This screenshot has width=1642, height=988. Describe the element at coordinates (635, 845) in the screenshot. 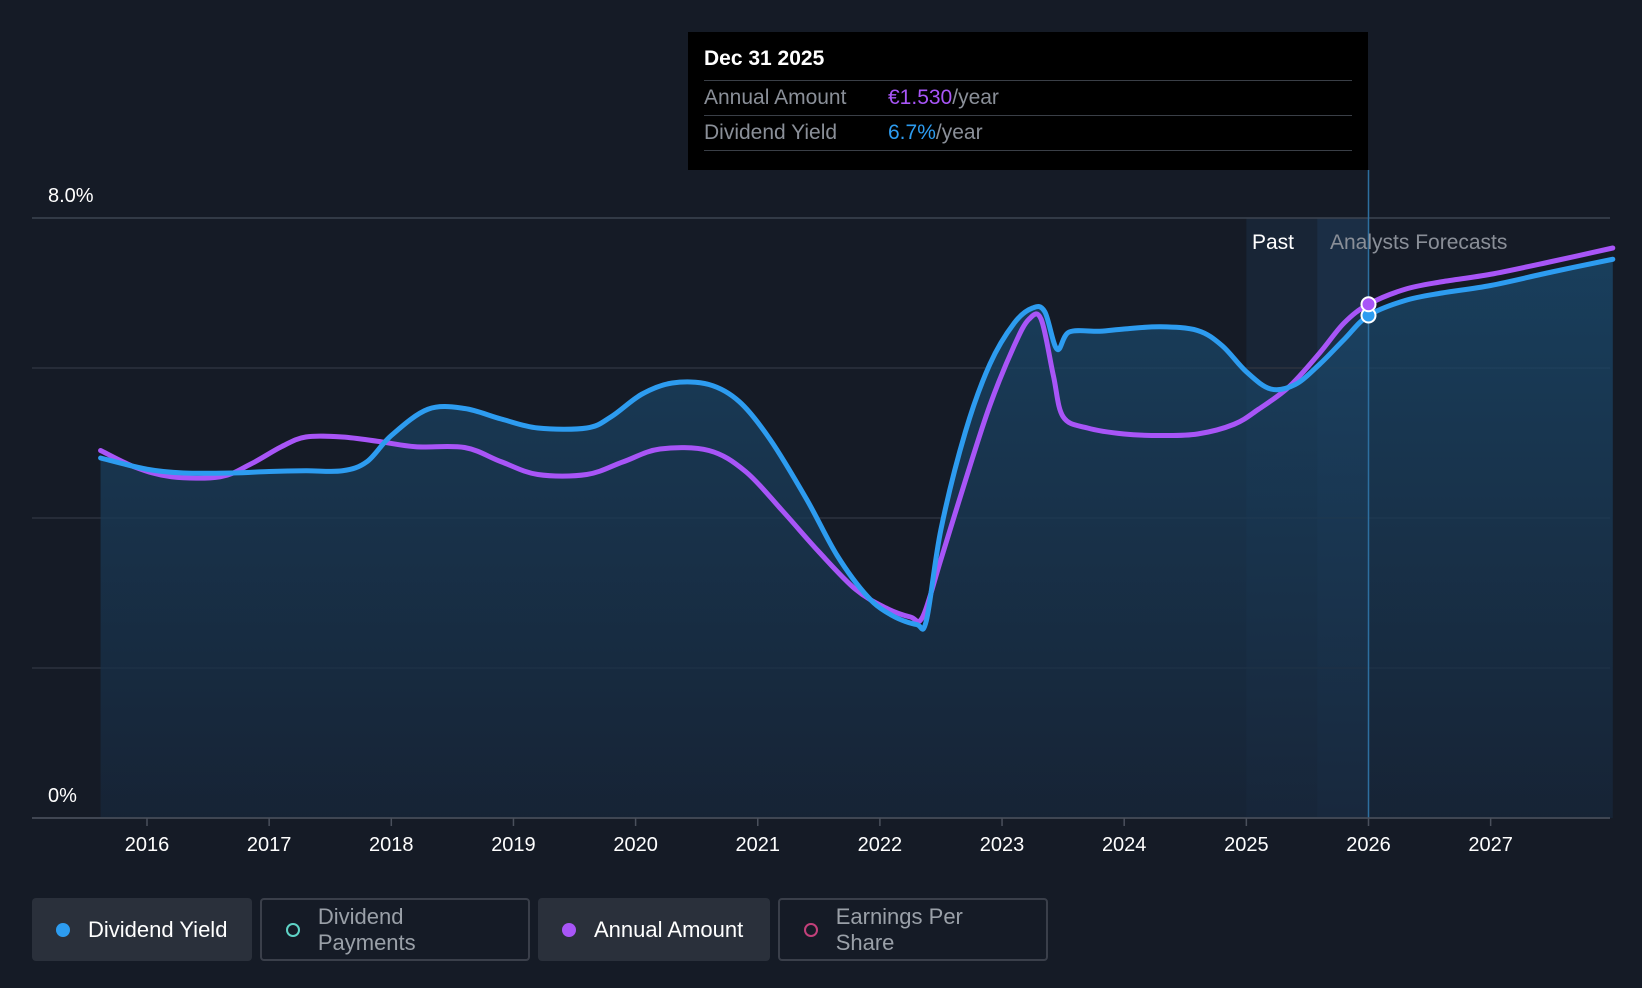

I see `x-tick-label: 2020` at that location.